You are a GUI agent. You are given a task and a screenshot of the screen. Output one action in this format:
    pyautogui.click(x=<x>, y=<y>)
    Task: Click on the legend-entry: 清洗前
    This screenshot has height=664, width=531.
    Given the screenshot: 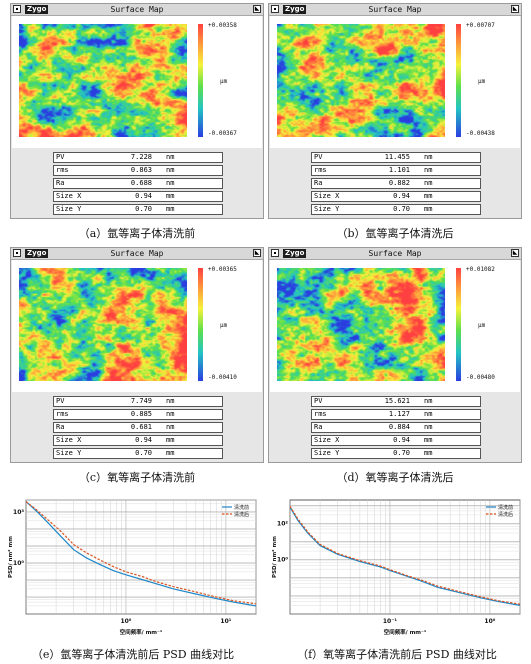 What is the action you would take?
    pyautogui.click(x=241, y=507)
    